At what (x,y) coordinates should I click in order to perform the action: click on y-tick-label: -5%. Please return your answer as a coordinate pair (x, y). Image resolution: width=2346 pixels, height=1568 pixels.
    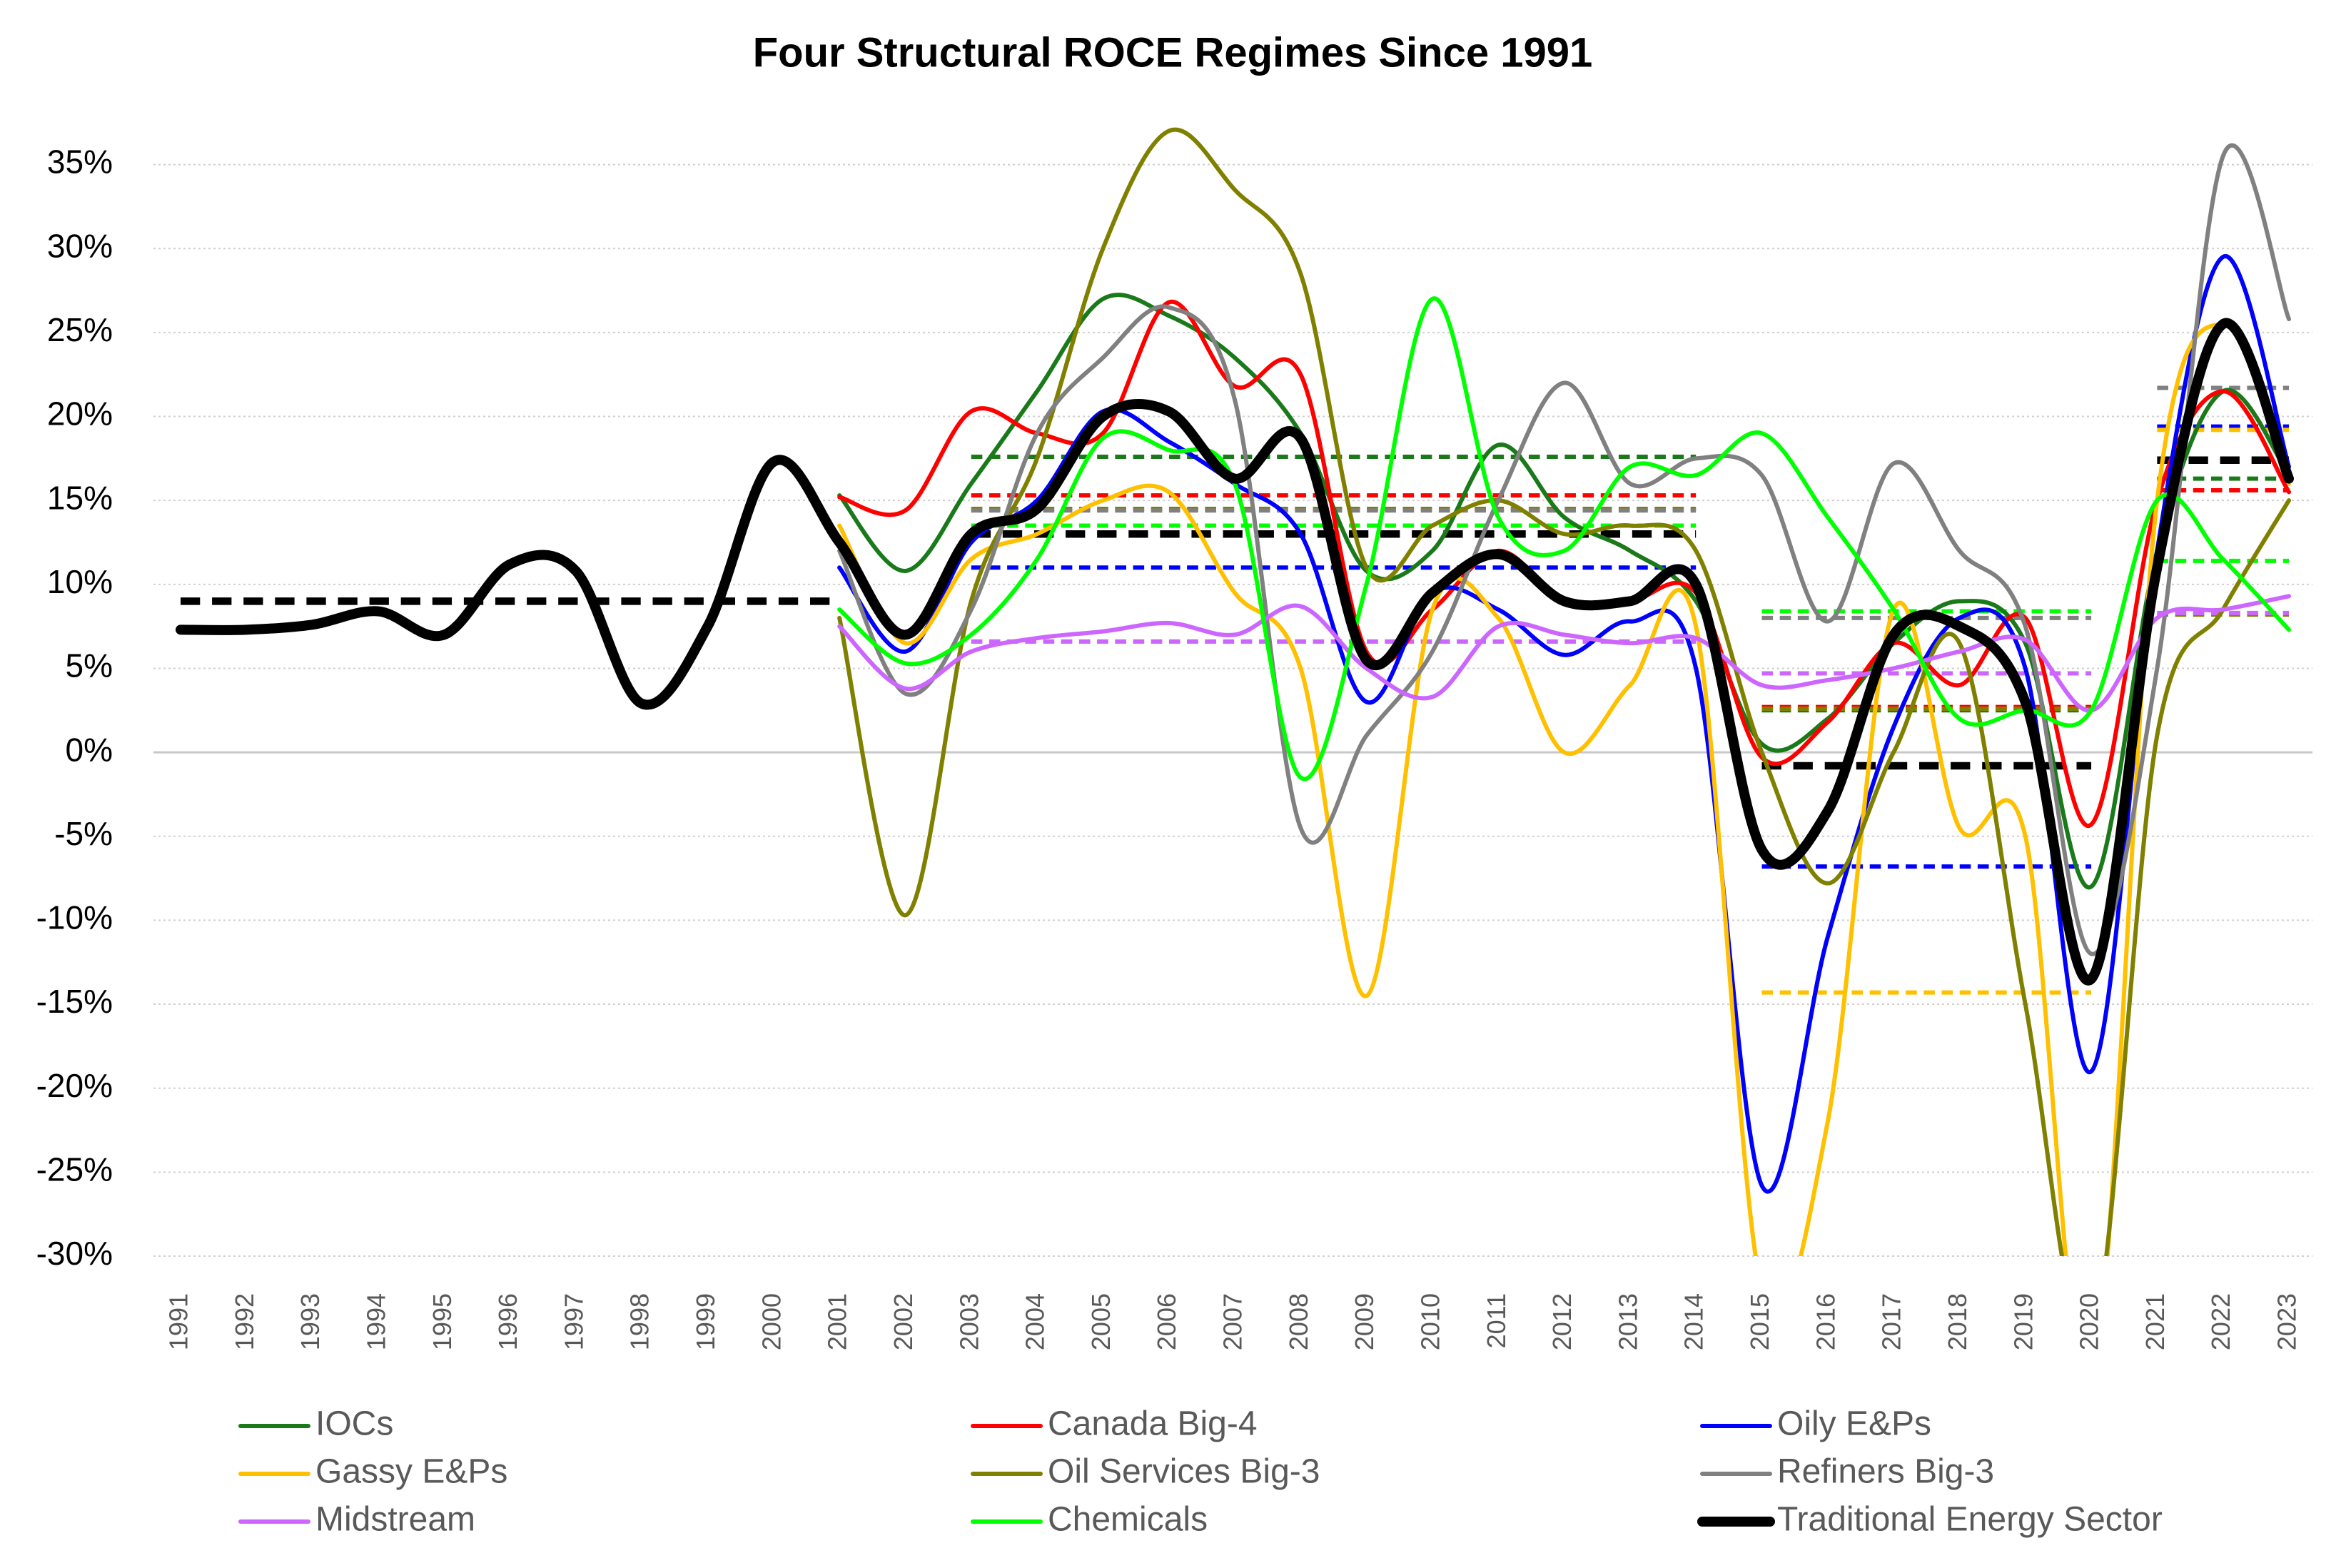
    Looking at the image, I should click on (83, 833).